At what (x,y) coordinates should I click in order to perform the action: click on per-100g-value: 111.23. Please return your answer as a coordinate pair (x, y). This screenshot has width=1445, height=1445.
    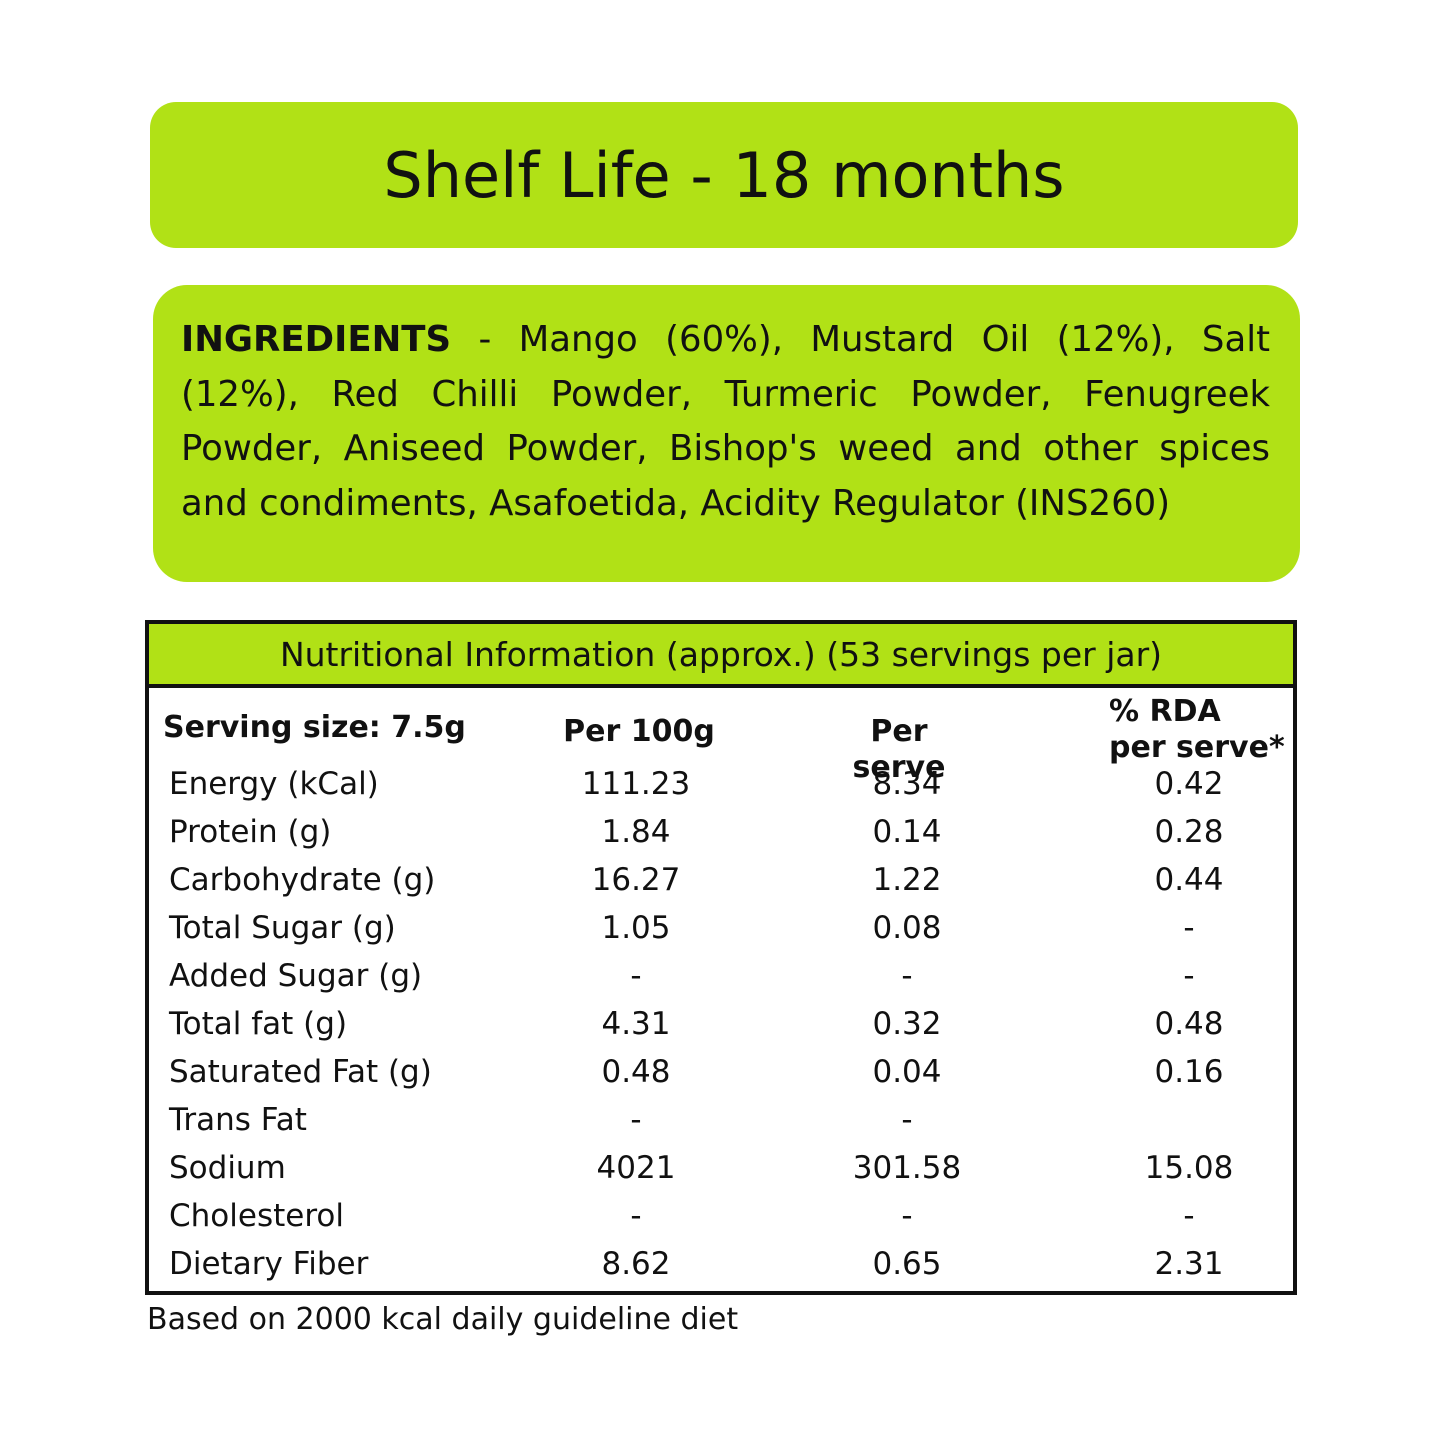
    Looking at the image, I should click on (636, 784).